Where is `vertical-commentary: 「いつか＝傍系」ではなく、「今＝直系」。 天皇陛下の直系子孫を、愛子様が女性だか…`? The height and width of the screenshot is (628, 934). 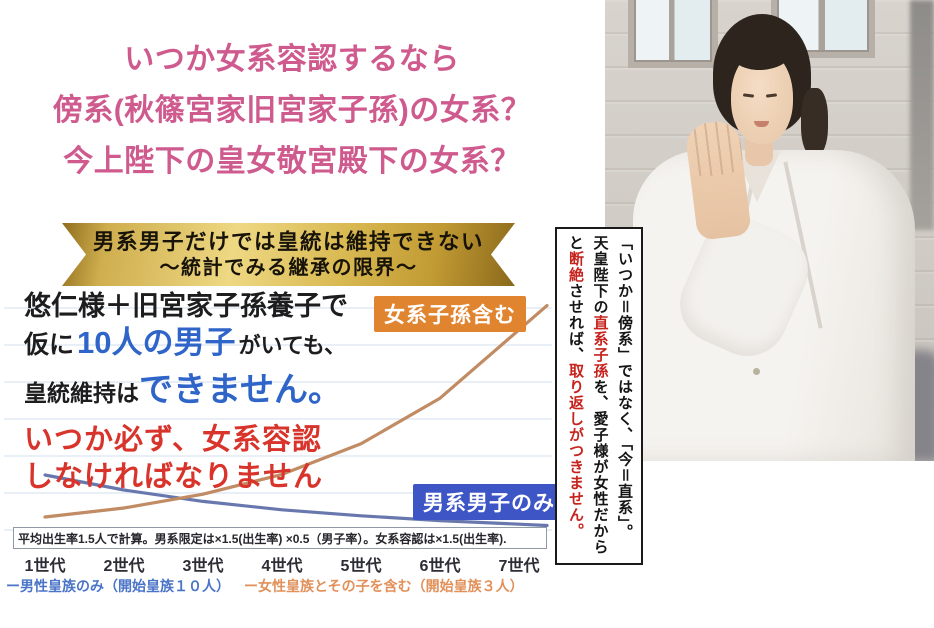 vertical-commentary: 「いつか＝傍系」ではなく、「今＝直系」。 天皇陛下の直系子孫を、愛子様が女性だか… is located at coordinates (599, 396).